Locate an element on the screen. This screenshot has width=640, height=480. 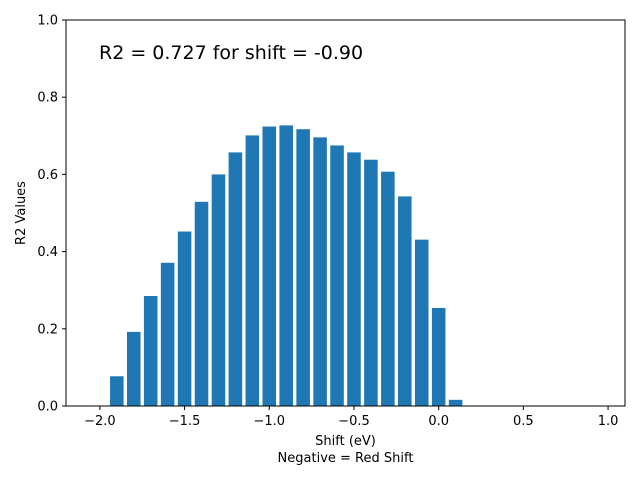
x-tick-label: 1.0 is located at coordinates (608, 421).